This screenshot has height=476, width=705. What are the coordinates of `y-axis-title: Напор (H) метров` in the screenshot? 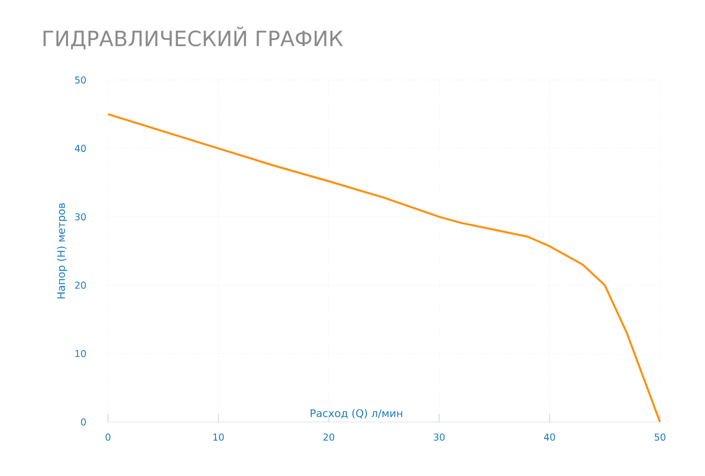 It's located at (62, 250).